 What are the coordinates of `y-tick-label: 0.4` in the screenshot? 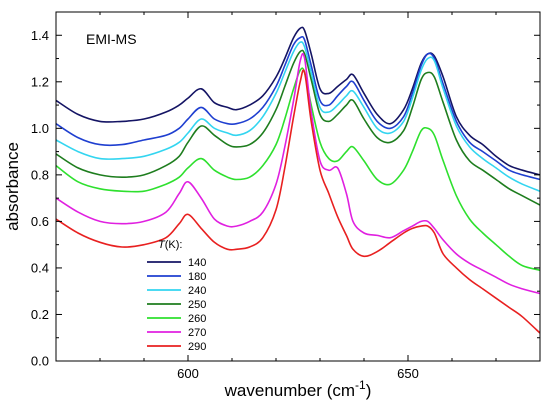 It's located at (40, 267).